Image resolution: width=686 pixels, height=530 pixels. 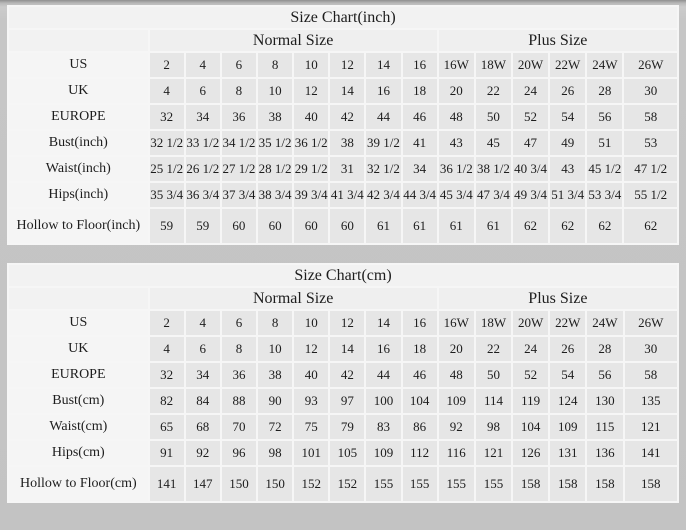 What do you see at coordinates (456, 117) in the screenshot?
I see `cell: 48` at bounding box center [456, 117].